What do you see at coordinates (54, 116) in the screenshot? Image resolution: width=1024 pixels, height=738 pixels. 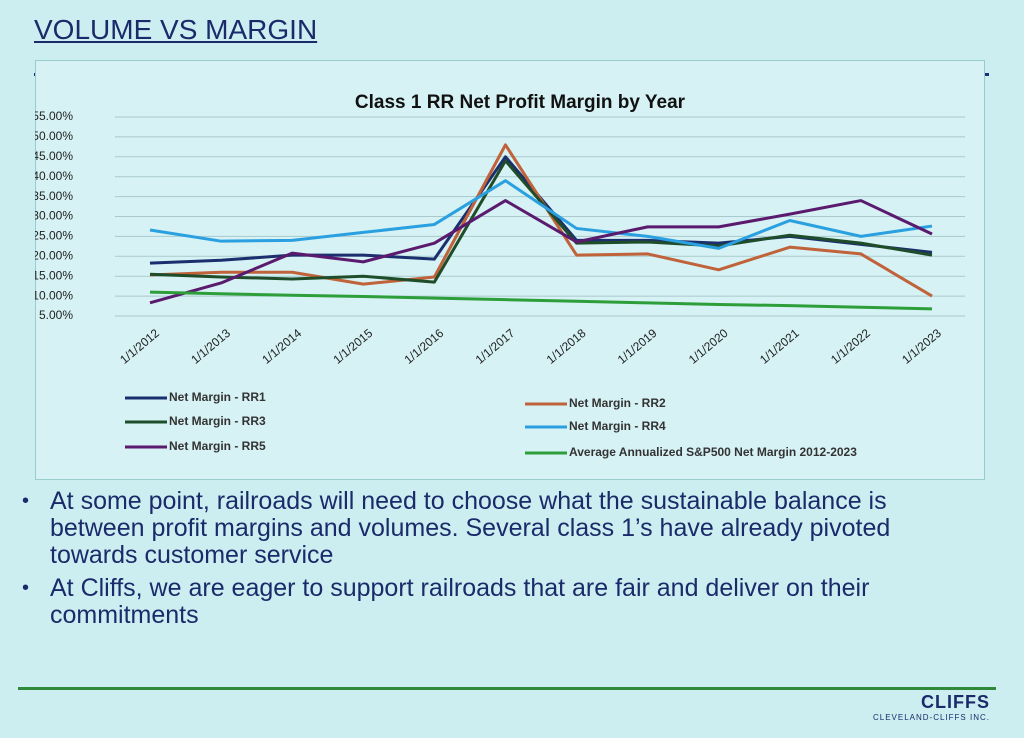 I see `y-tick-label: 55.00%` at bounding box center [54, 116].